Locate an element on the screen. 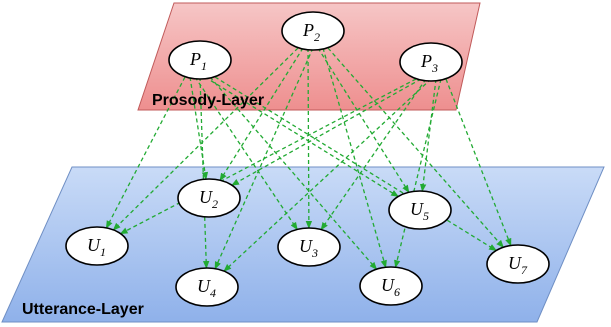 Image resolution: width=611 pixels, height=327 pixels. node-u1-label: U1 is located at coordinates (96, 247).